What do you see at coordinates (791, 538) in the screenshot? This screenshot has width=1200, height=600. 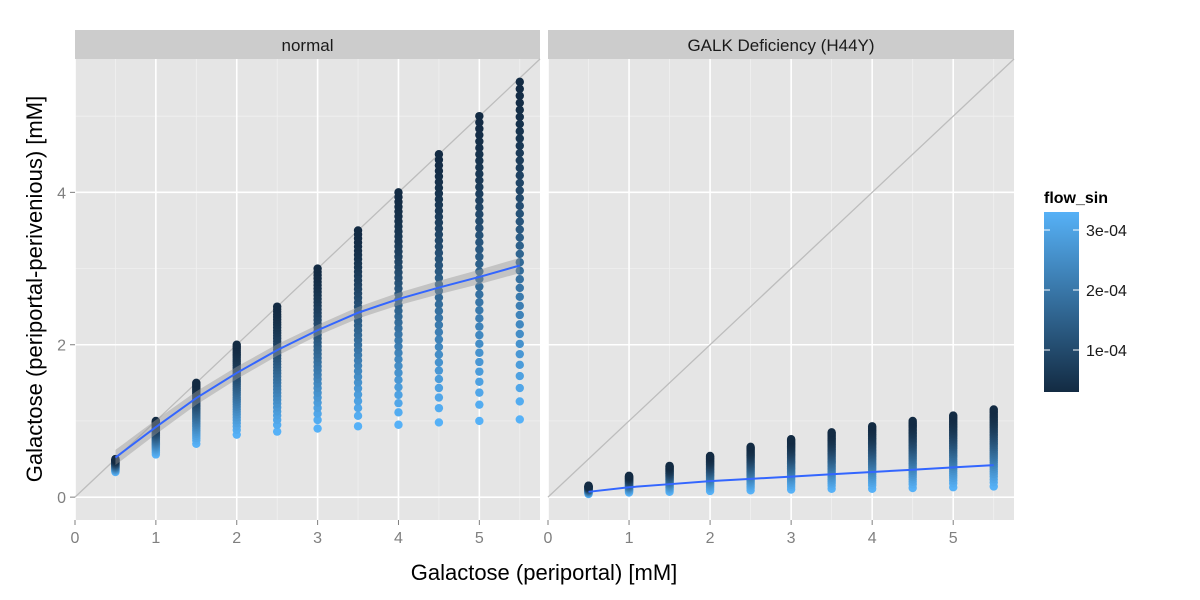 I see `x-tick-label: 3` at bounding box center [791, 538].